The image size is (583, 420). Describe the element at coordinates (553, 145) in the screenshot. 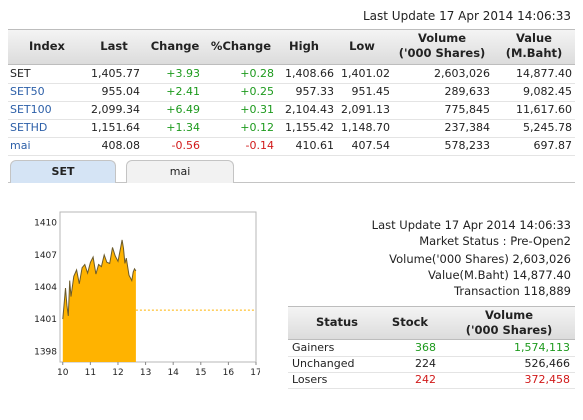

I see `cell-value: 697.87` at that location.